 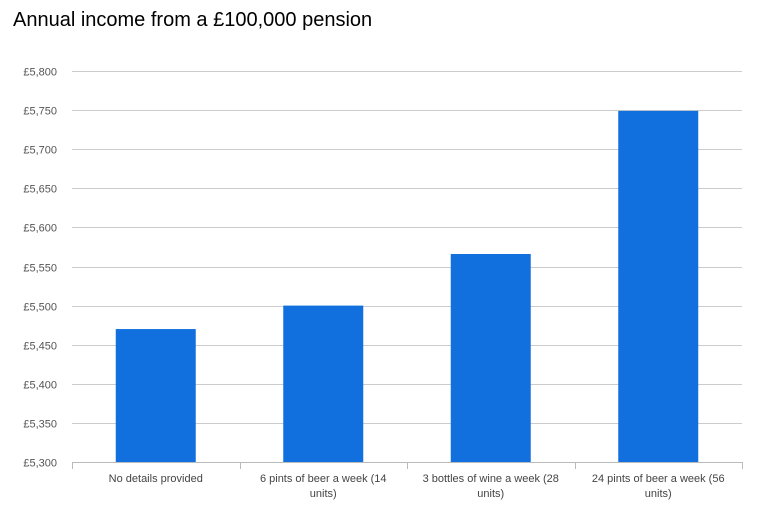 What do you see at coordinates (156, 479) in the screenshot?
I see `x-category-label: No details provided` at bounding box center [156, 479].